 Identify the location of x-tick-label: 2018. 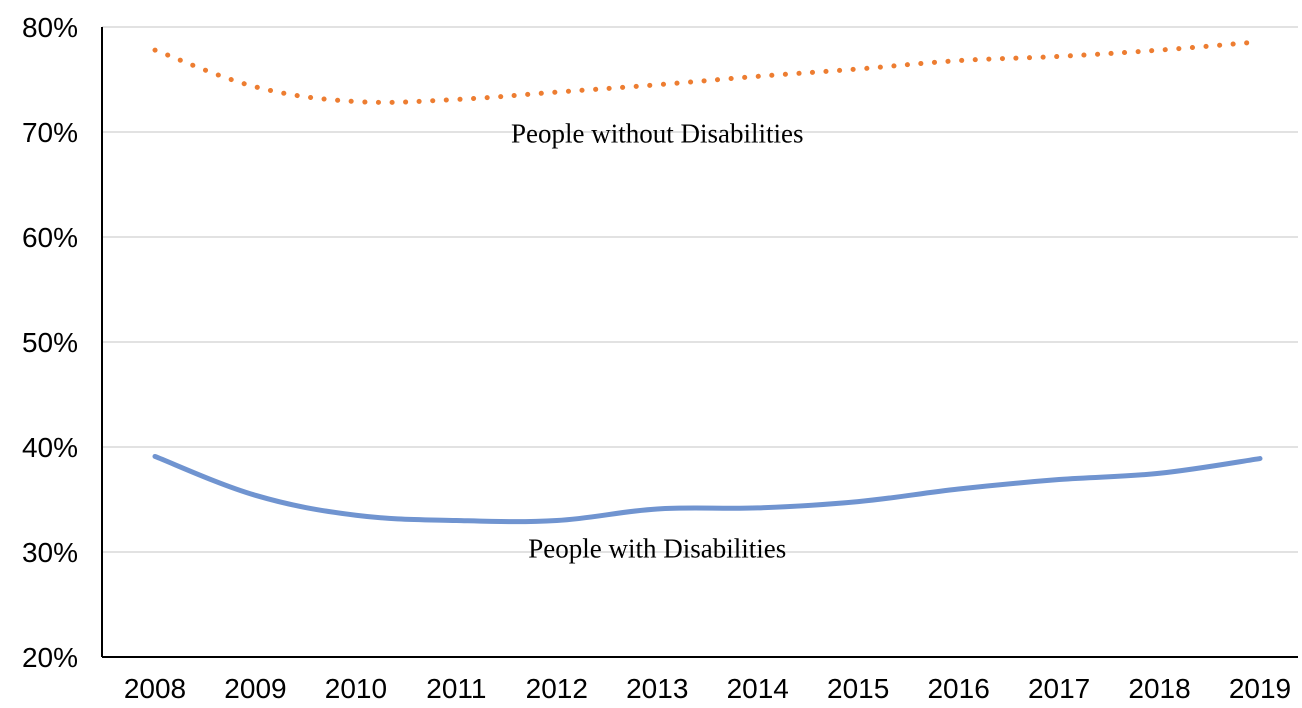
(1159, 688).